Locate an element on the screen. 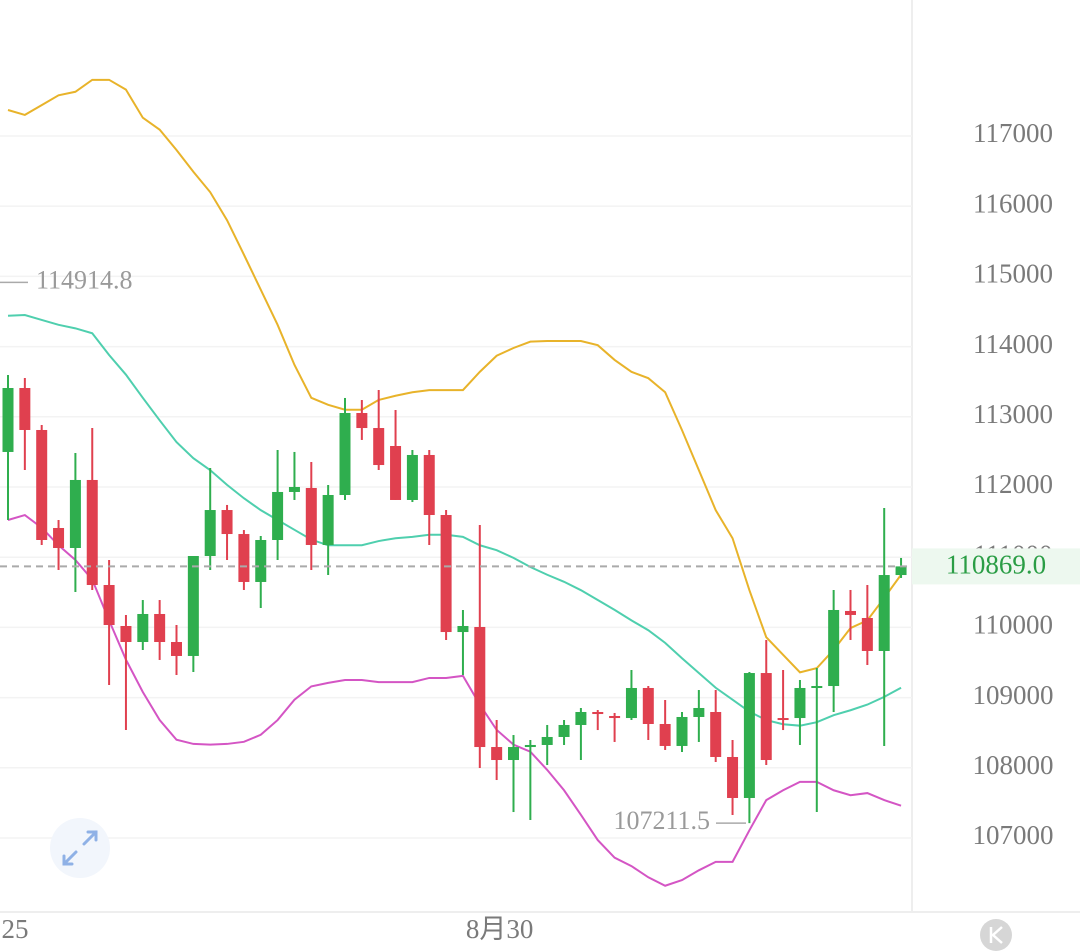 This screenshot has height=951, width=1080. last-price-label: 110869.0 is located at coordinates (996, 565).